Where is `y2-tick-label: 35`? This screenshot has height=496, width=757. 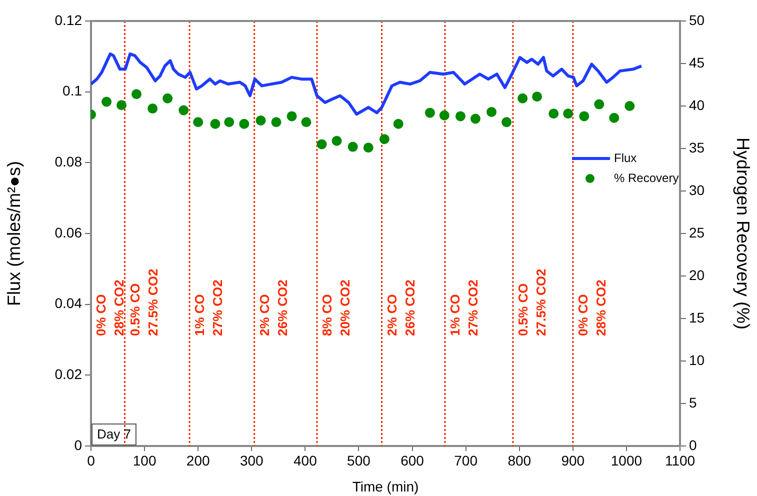
y2-tick-label: 35 is located at coordinates (697, 147).